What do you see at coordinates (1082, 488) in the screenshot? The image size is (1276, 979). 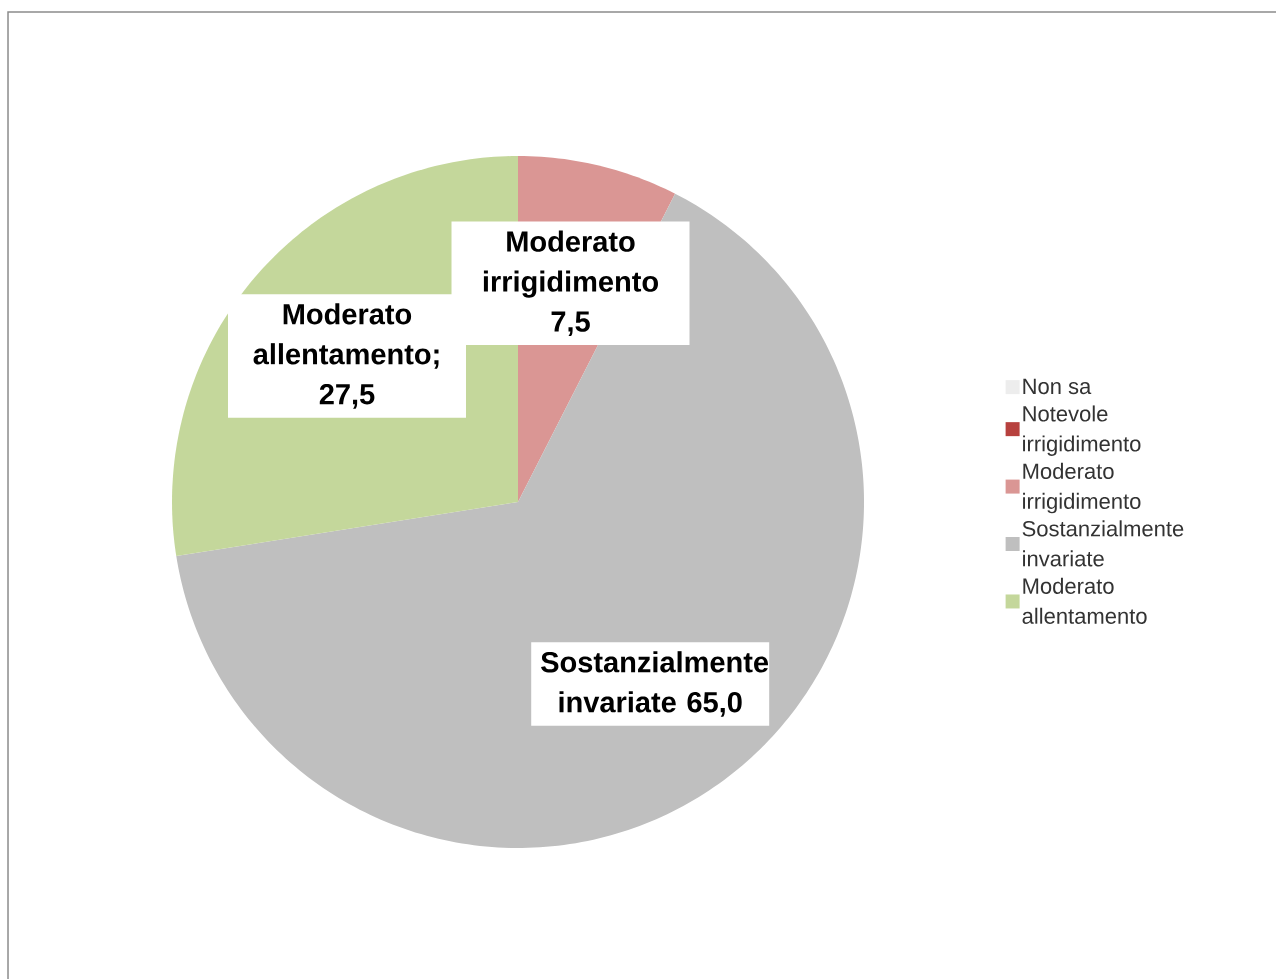 I see `legend-label: Moderato irrigidimento` at bounding box center [1082, 488].